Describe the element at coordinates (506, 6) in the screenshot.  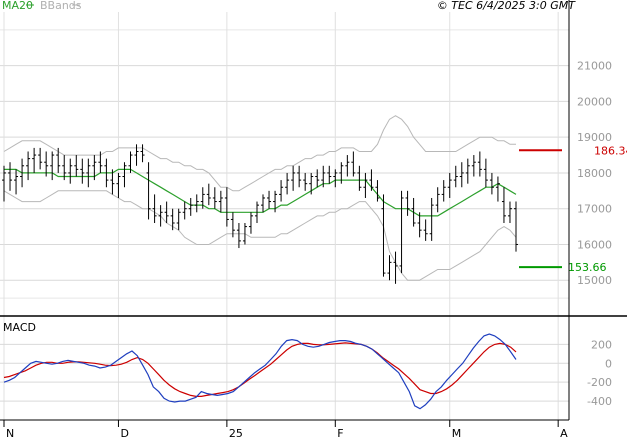
I see `chart-timestamp: © TEC 6/4/2025 3:0 GMT` at that location.